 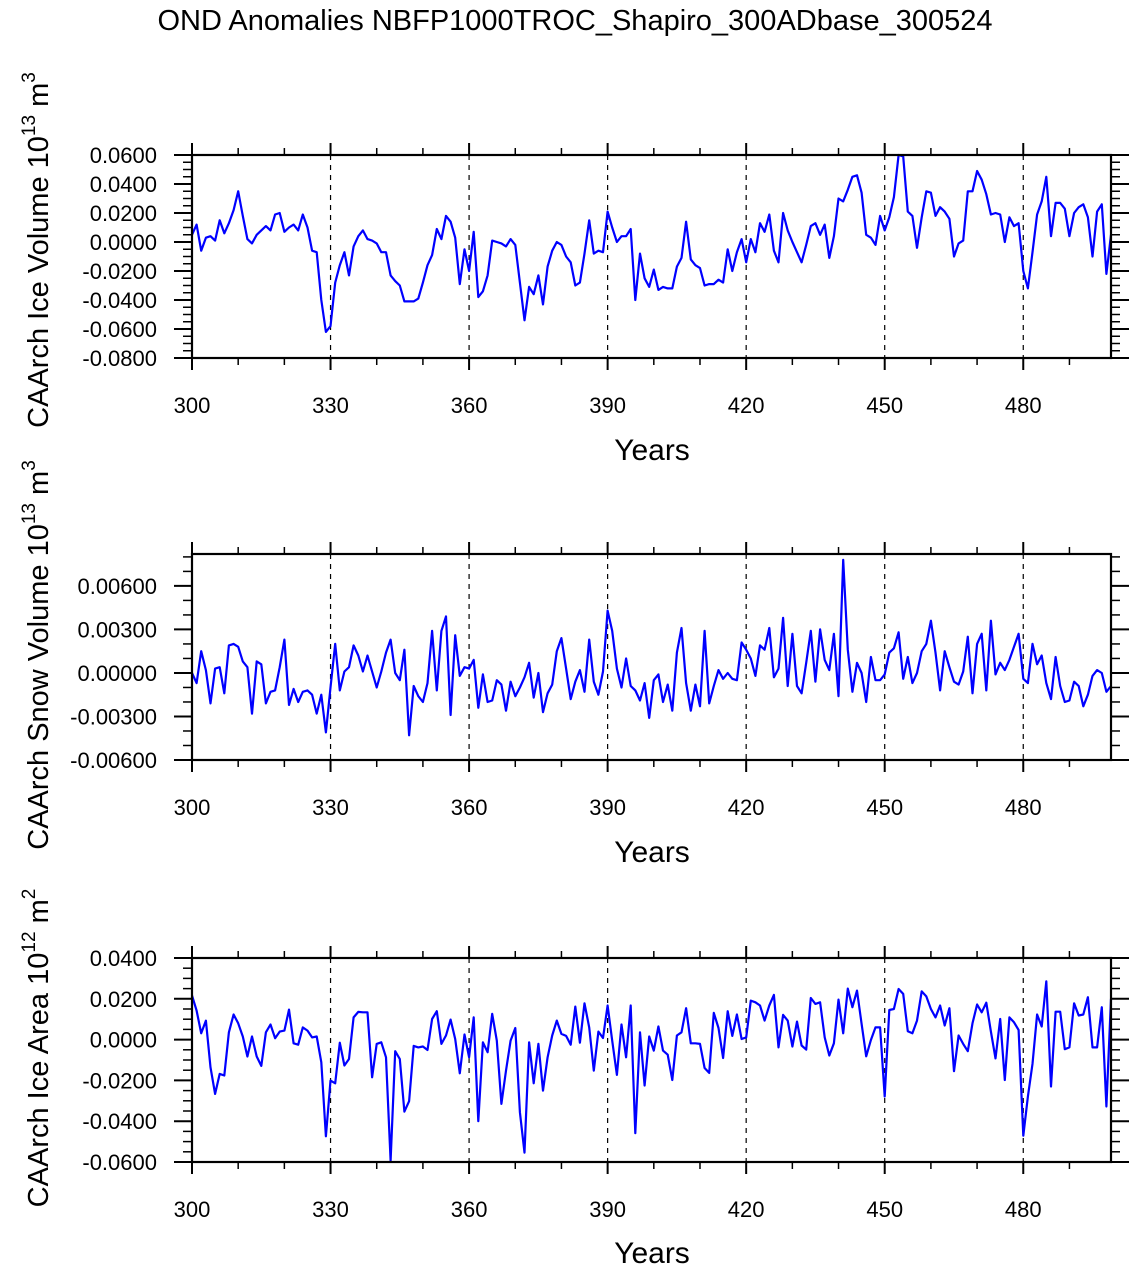 I want to click on y-tick-label: 0.00000, so click(x=117, y=673).